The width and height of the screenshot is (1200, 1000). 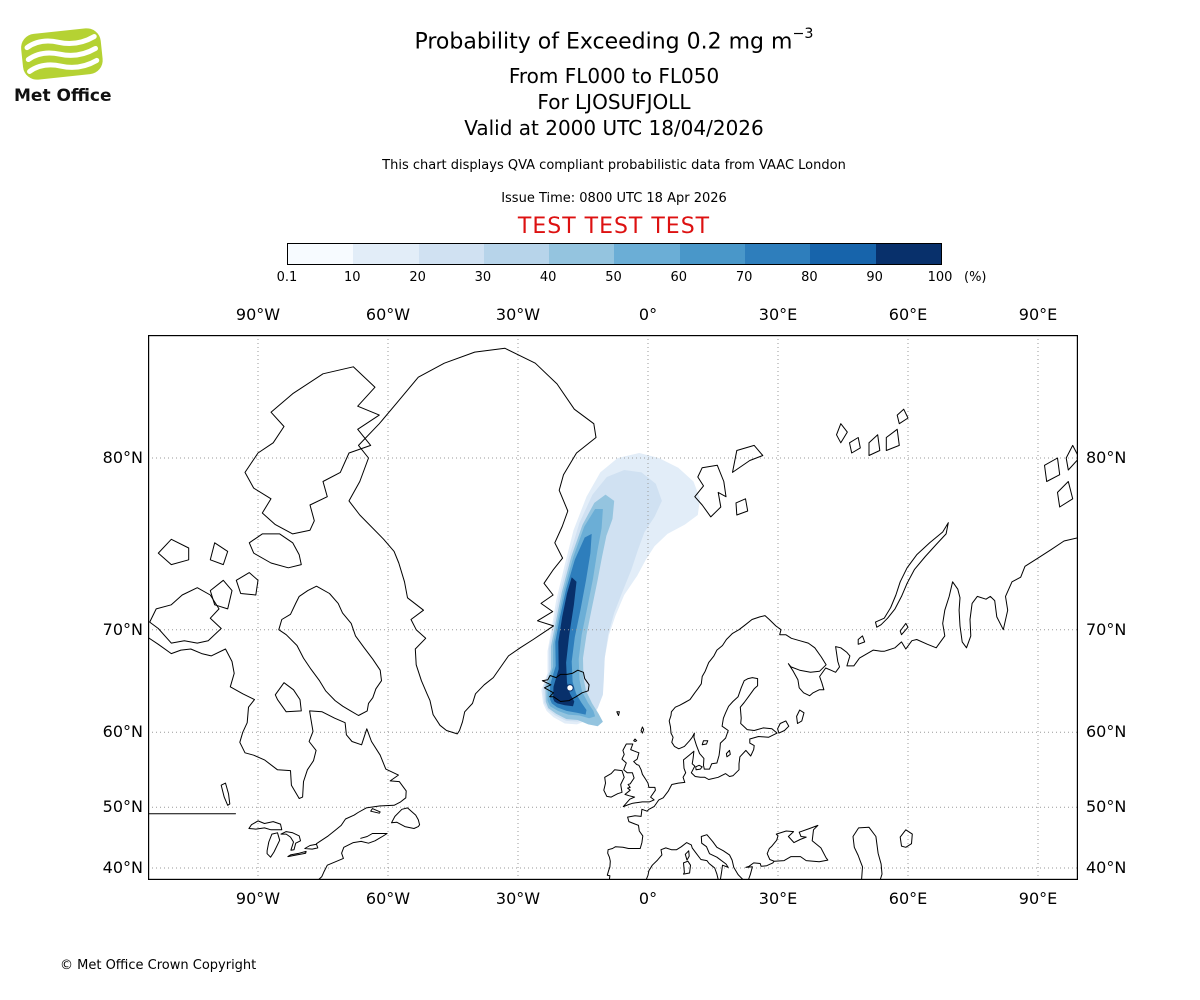 What do you see at coordinates (613, 277) in the screenshot?
I see `colorbar-tick-label: 50` at bounding box center [613, 277].